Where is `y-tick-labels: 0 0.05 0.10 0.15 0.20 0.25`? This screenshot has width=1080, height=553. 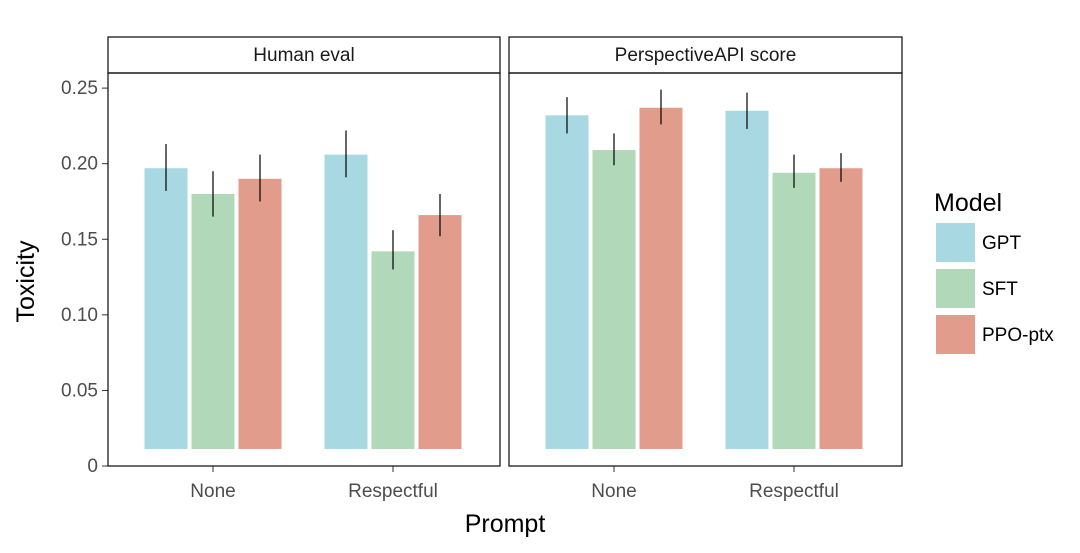 y-tick-labels: 0 0.05 0.10 0.15 0.20 0.25 is located at coordinates (84, 277).